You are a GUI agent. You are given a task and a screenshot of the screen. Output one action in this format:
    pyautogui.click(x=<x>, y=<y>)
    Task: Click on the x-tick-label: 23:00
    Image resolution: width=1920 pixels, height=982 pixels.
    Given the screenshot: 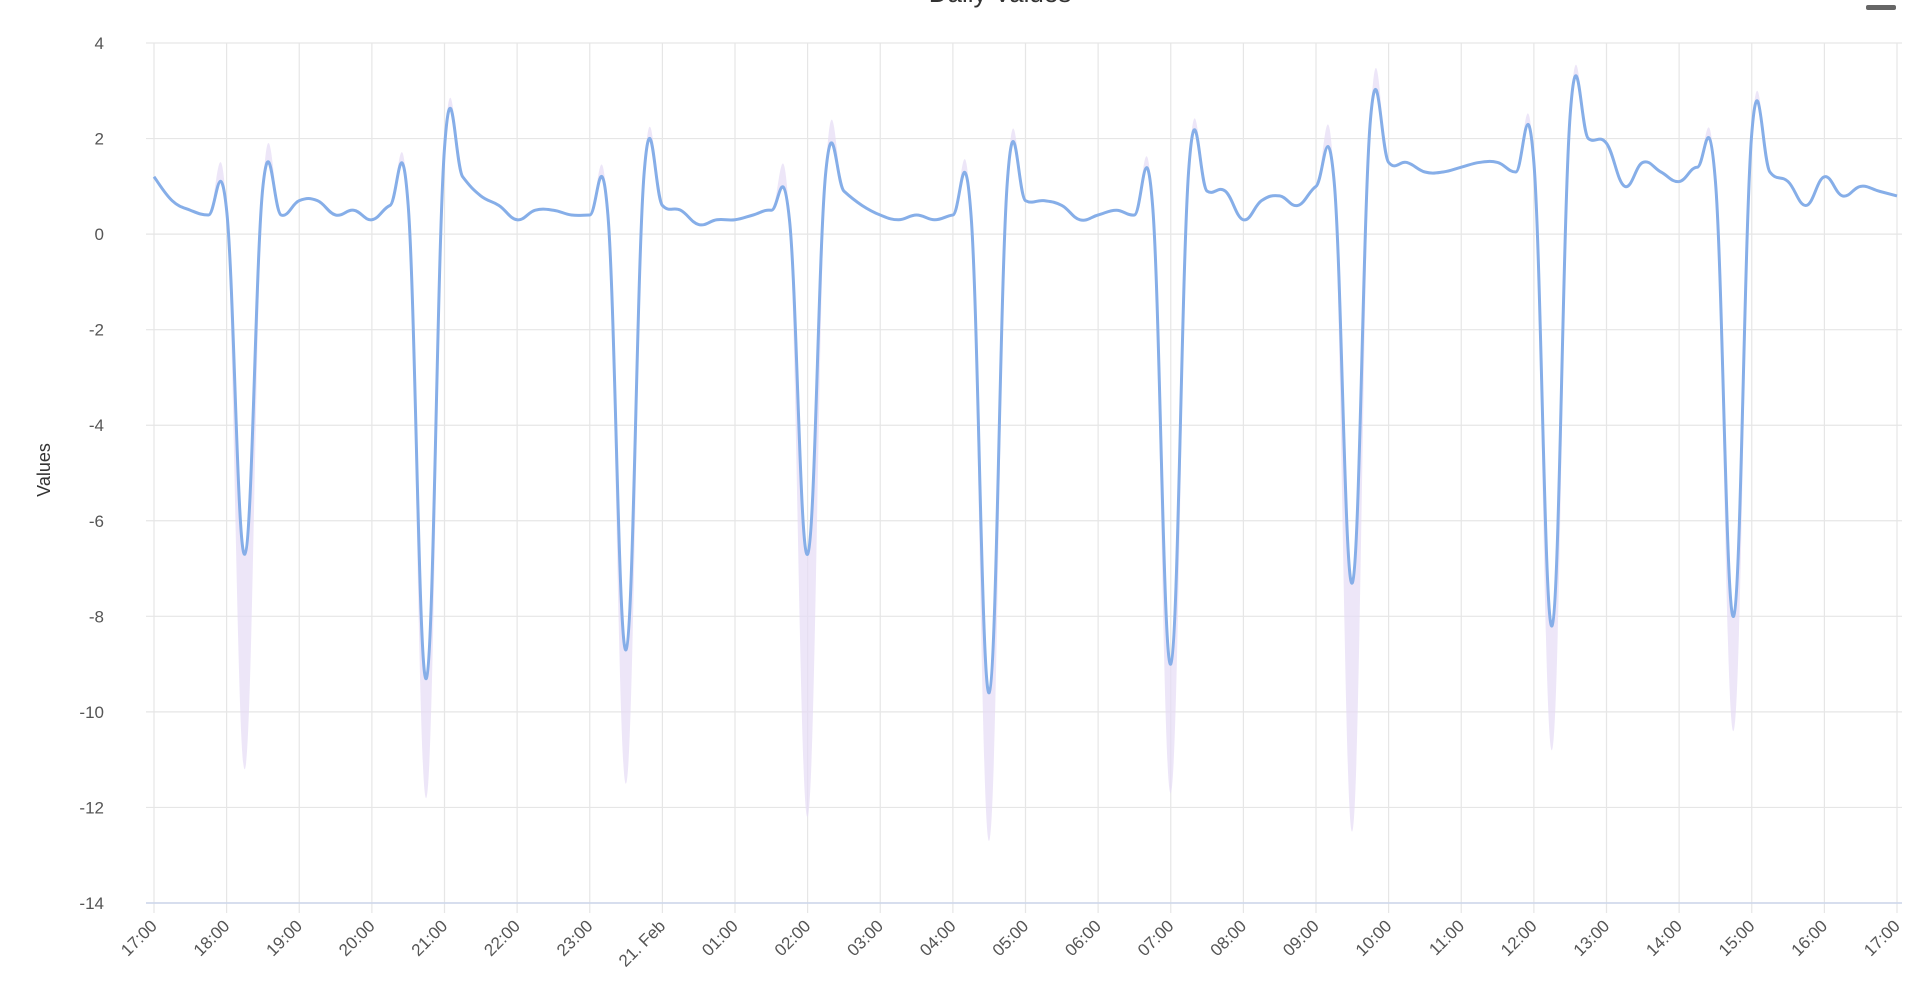 What is the action you would take?
    pyautogui.click(x=575, y=938)
    